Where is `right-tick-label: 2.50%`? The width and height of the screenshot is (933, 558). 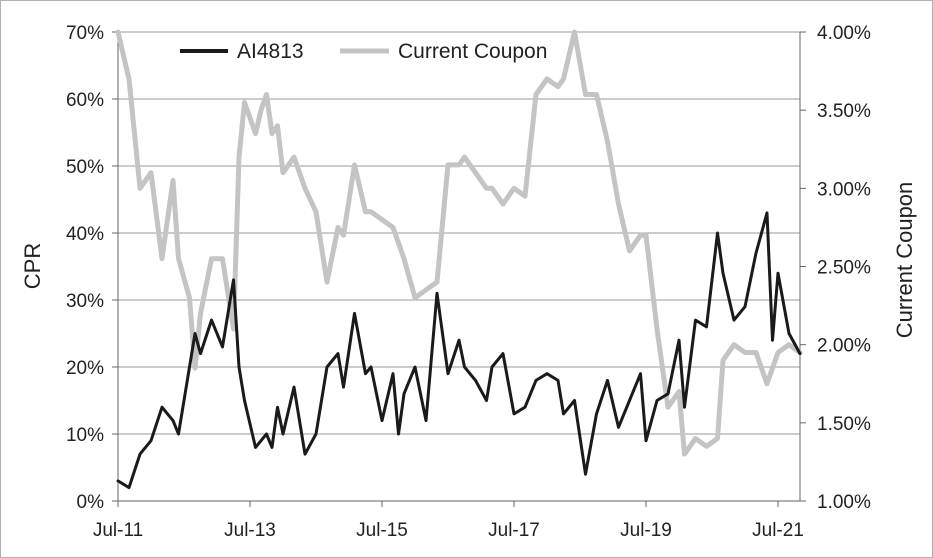 right-tick-label: 2.50% is located at coordinates (844, 268).